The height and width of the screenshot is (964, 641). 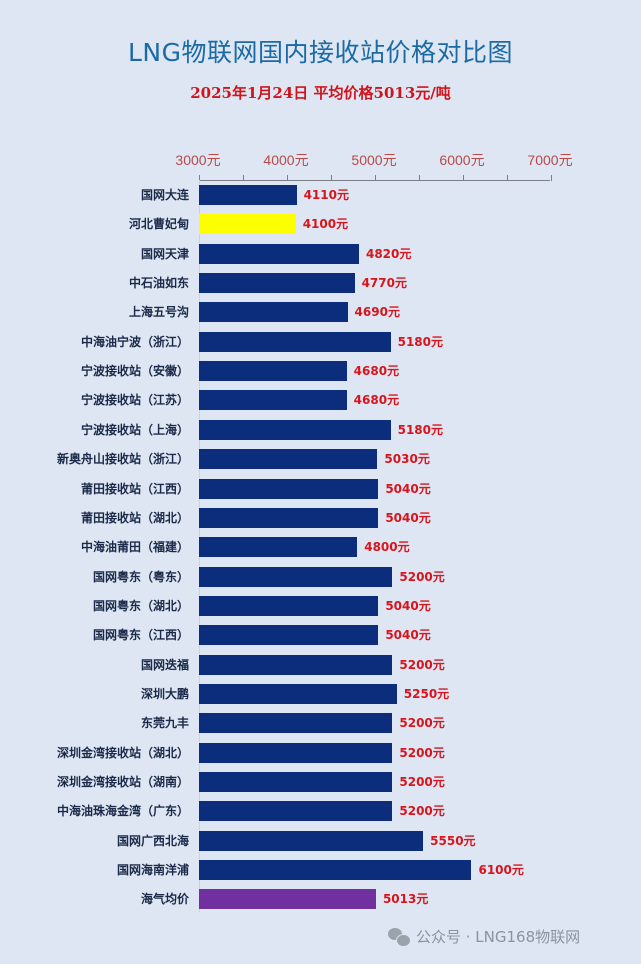 I want to click on category-label: 上海五号沟, so click(x=158, y=312).